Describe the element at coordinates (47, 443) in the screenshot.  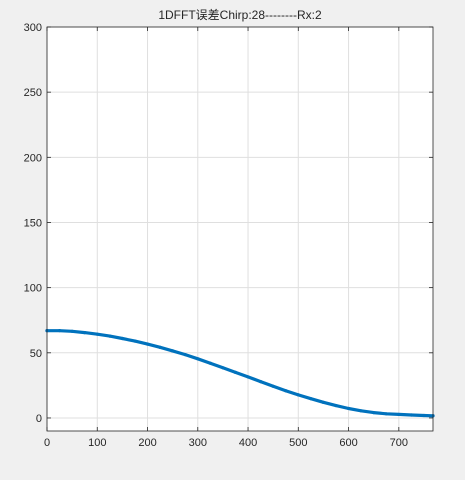
I see `x-tick-label: 0` at that location.